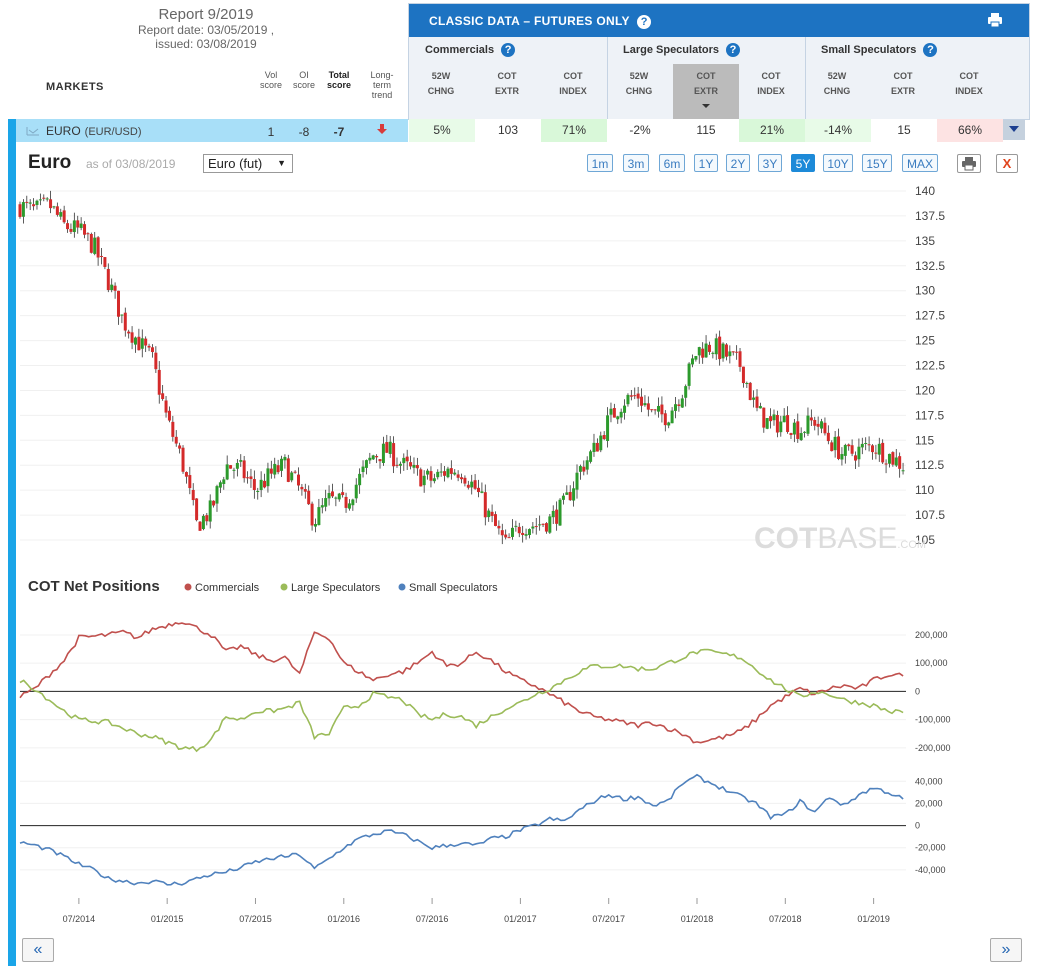 The height and width of the screenshot is (966, 1038). I want to click on market-row, so click(212, 130).